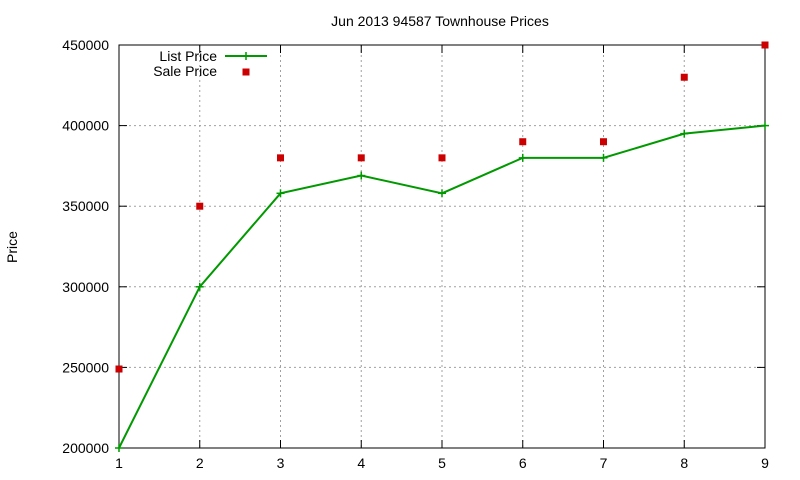  Describe the element at coordinates (85, 45) in the screenshot. I see `y-tick-label: 450000` at that location.